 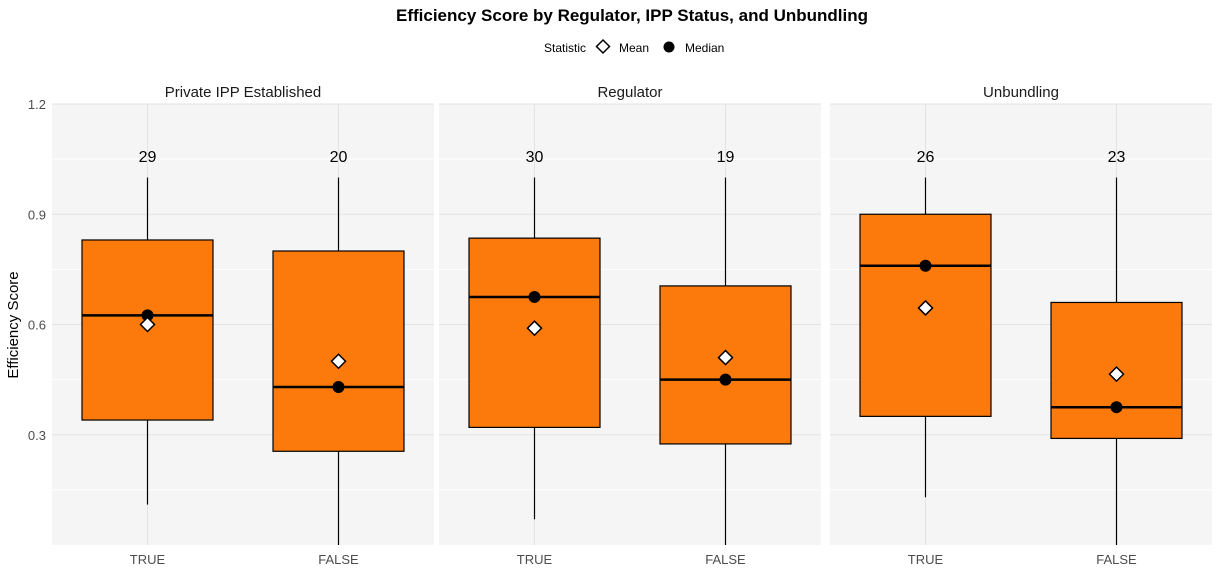 I want to click on legend-mean-diamond, so click(x=603, y=46).